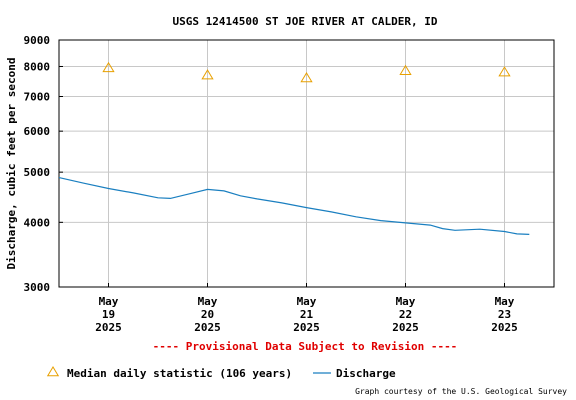  What do you see at coordinates (294, 206) in the screenshot?
I see `discharge-line` at bounding box center [294, 206].